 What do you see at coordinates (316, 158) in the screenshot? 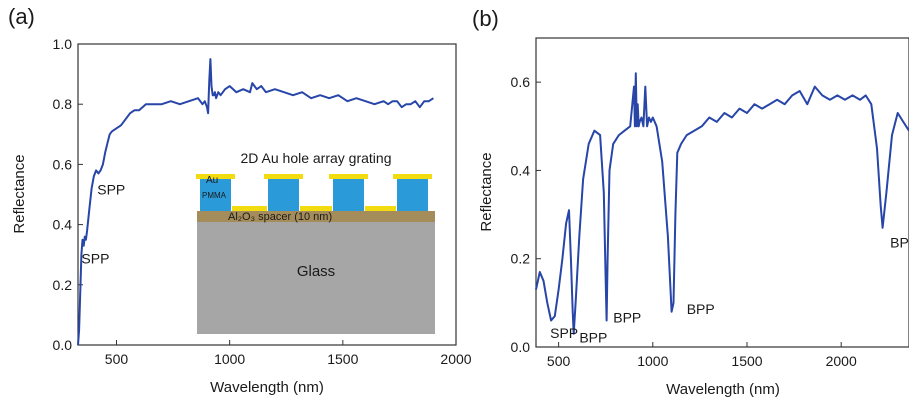
I see `inset-title: 2D Au hole array grating` at bounding box center [316, 158].